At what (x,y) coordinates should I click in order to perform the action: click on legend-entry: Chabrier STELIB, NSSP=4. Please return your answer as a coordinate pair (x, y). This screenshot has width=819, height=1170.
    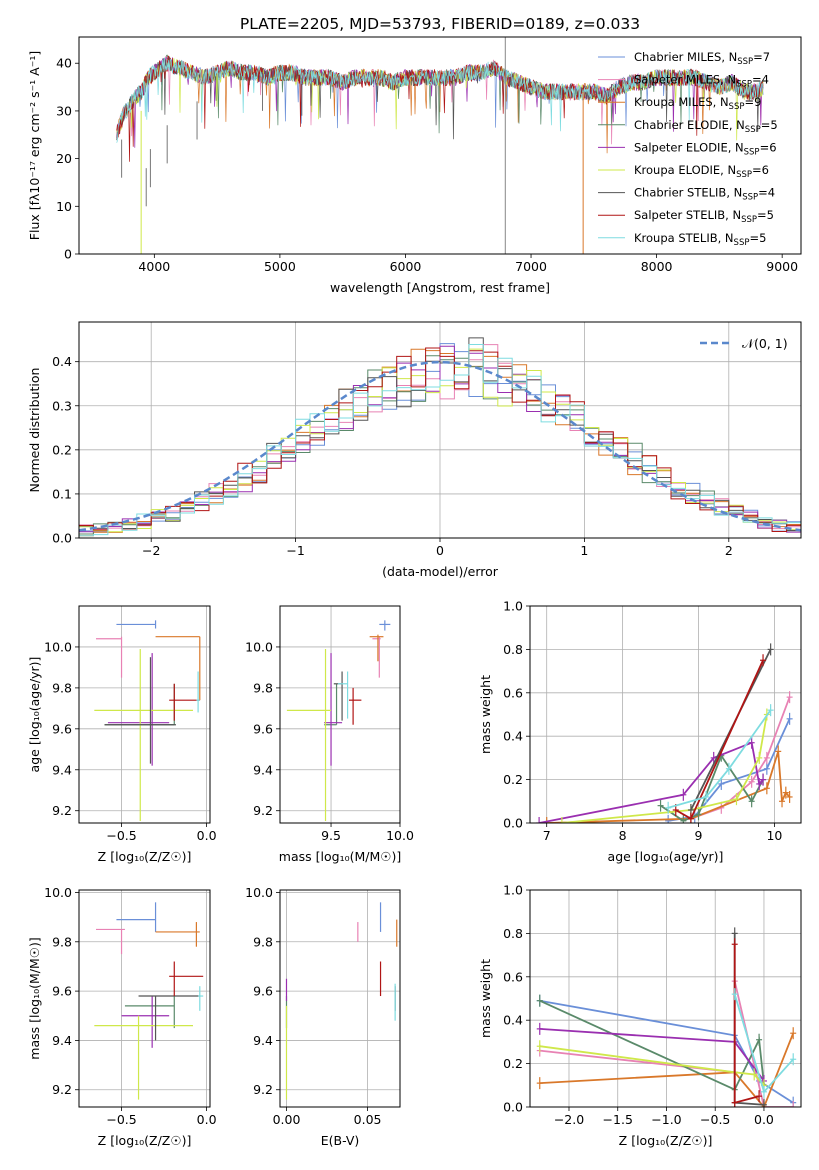
    Looking at the image, I should click on (704, 194).